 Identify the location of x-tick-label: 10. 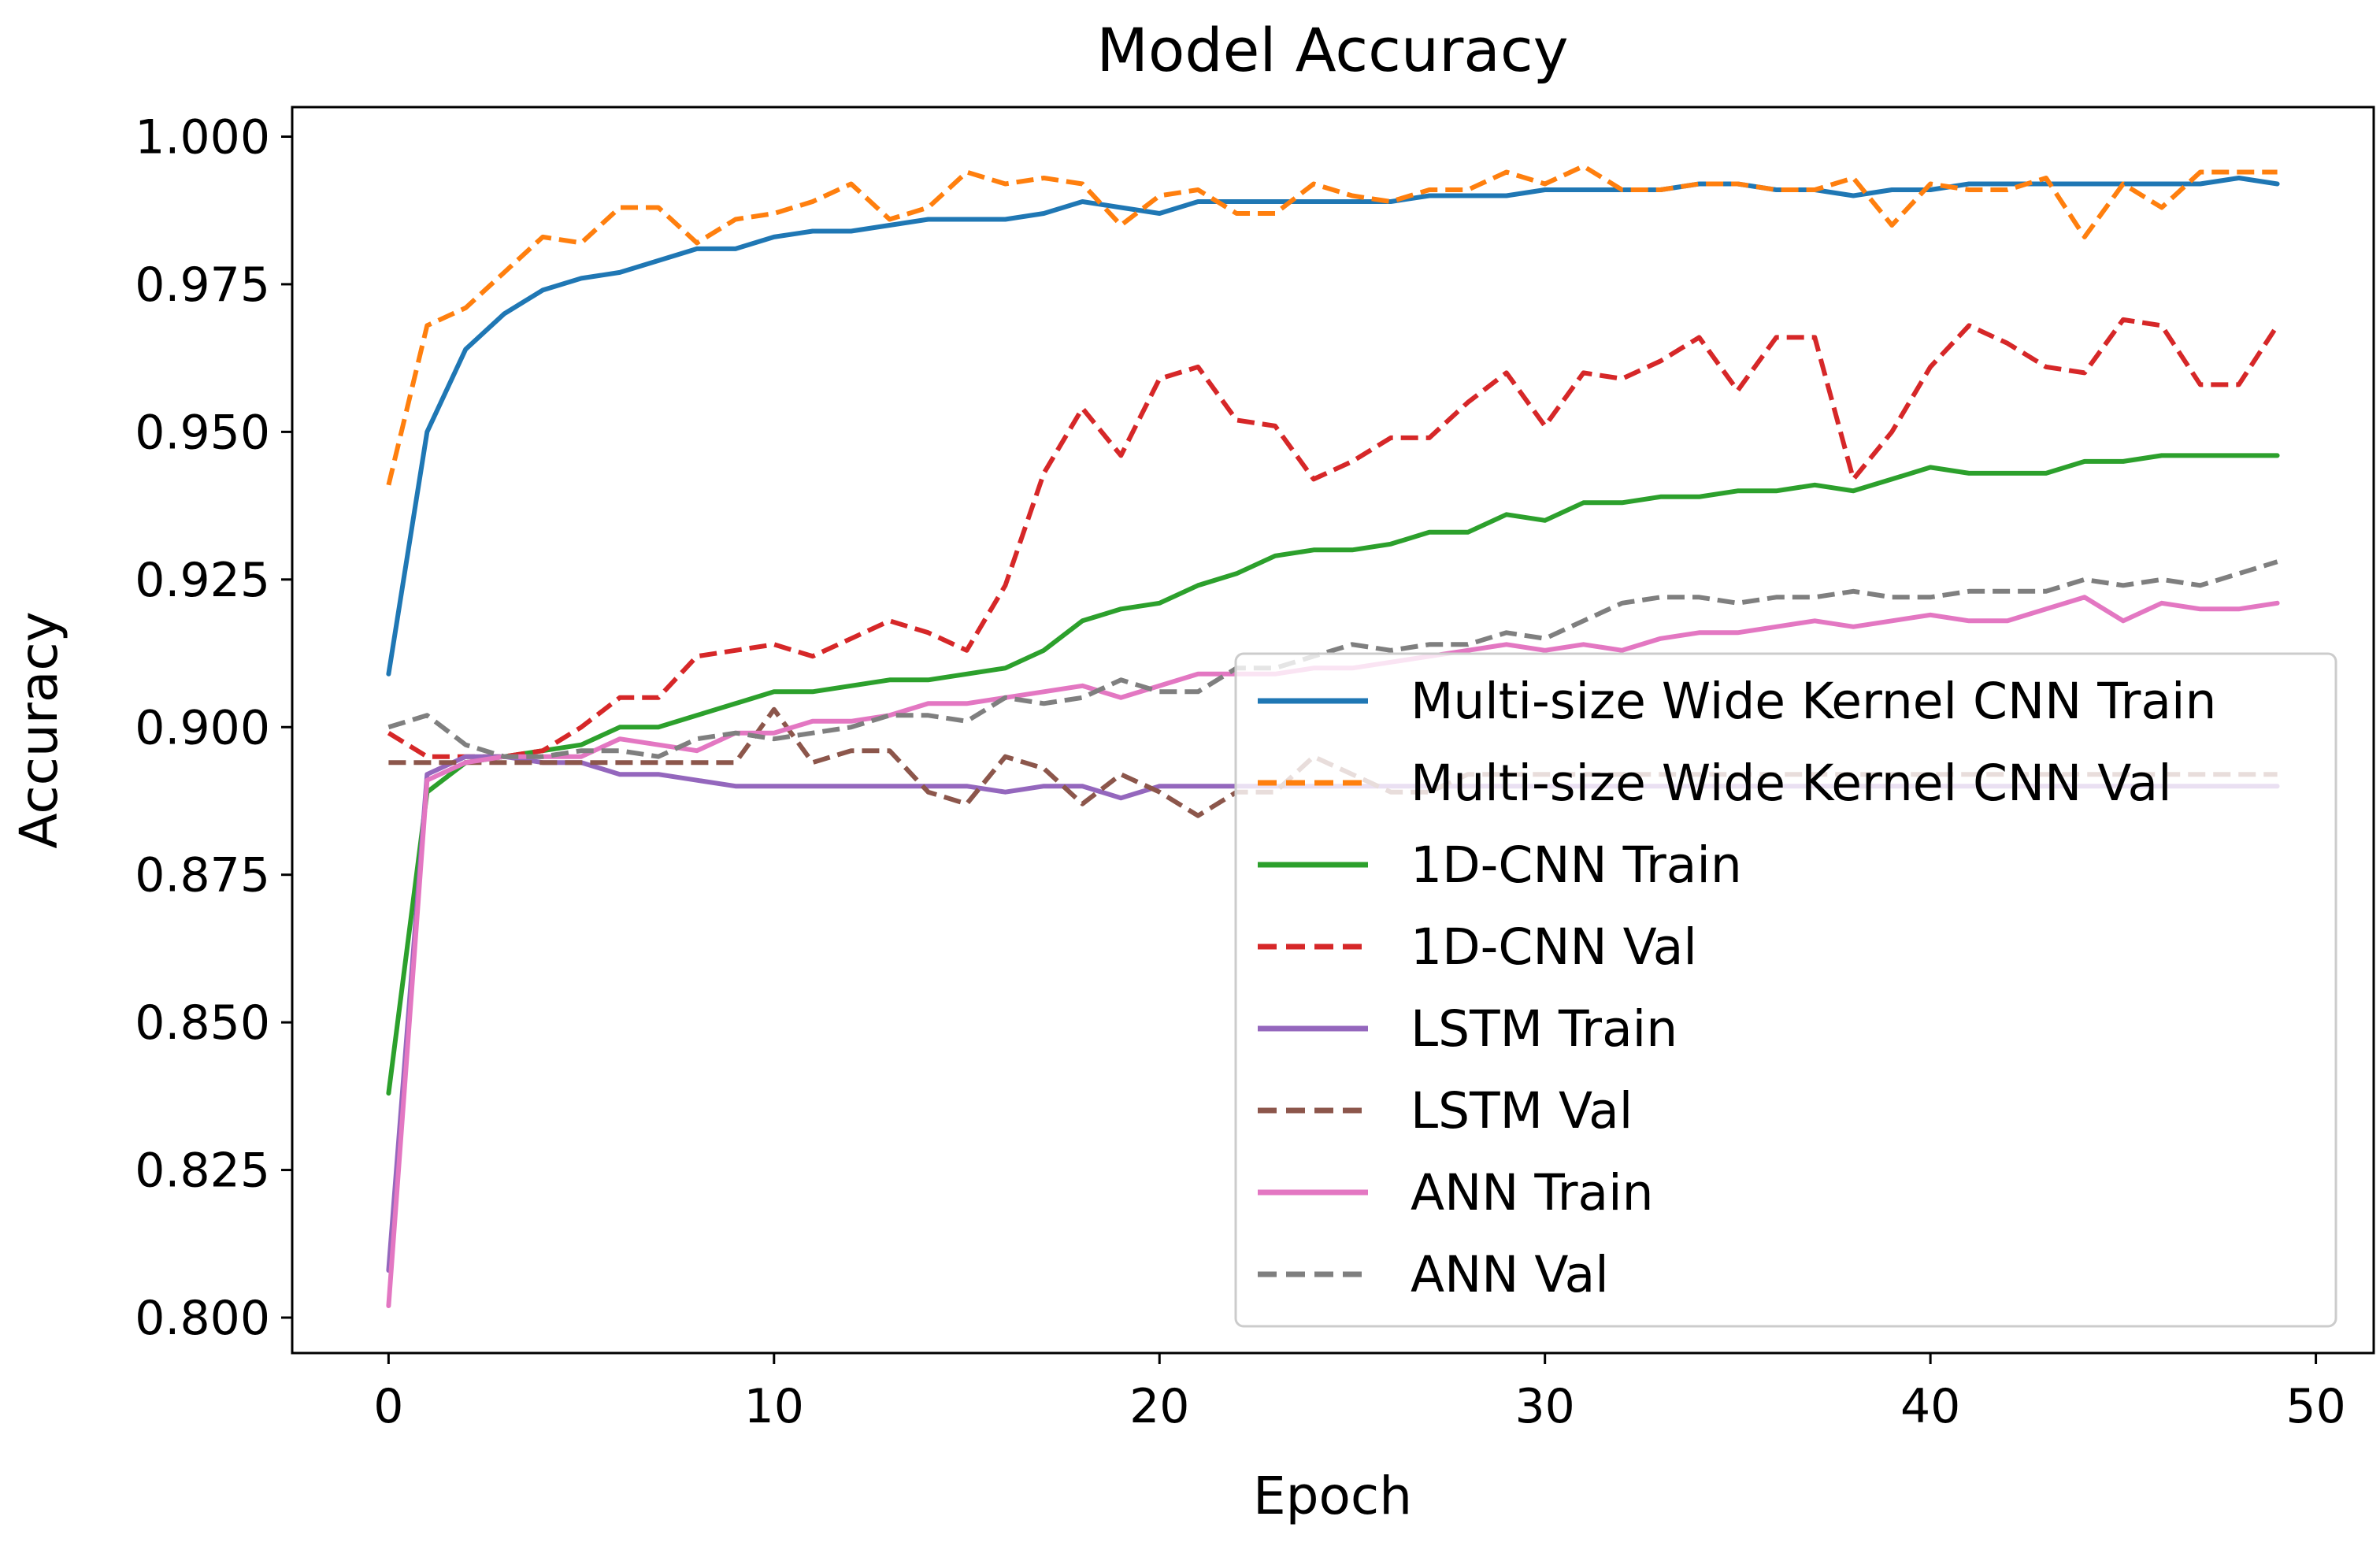
(774, 1406).